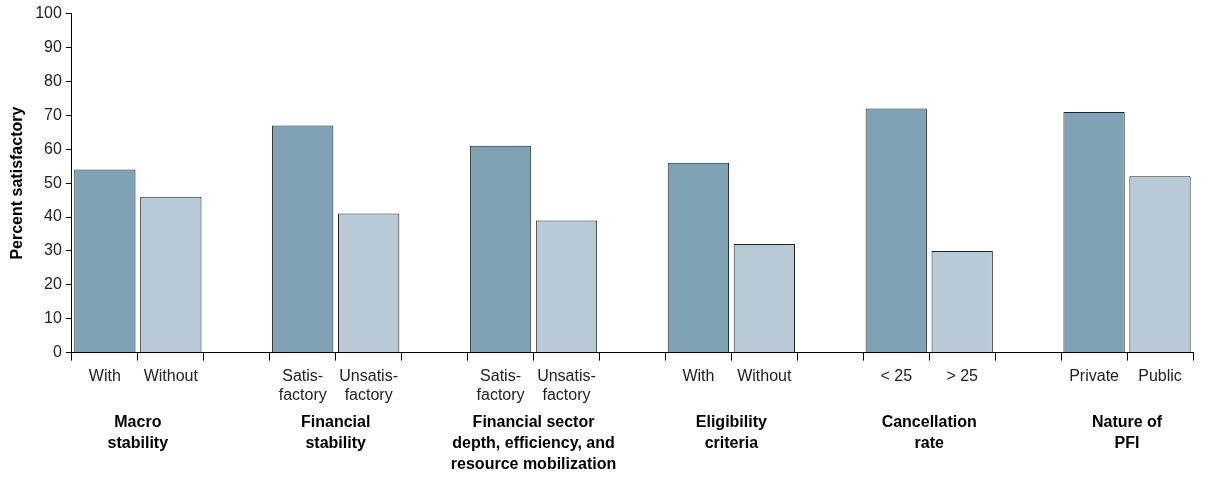 Image resolution: width=1223 pixels, height=501 pixels. I want to click on x-tick-label: Private, so click(1094, 375).